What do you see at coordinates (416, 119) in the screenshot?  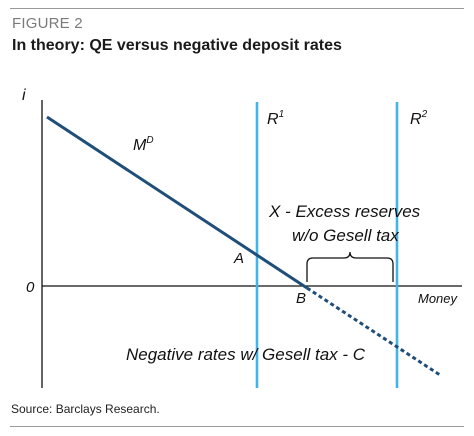 I see `reserve-2-label-main: R` at bounding box center [416, 119].